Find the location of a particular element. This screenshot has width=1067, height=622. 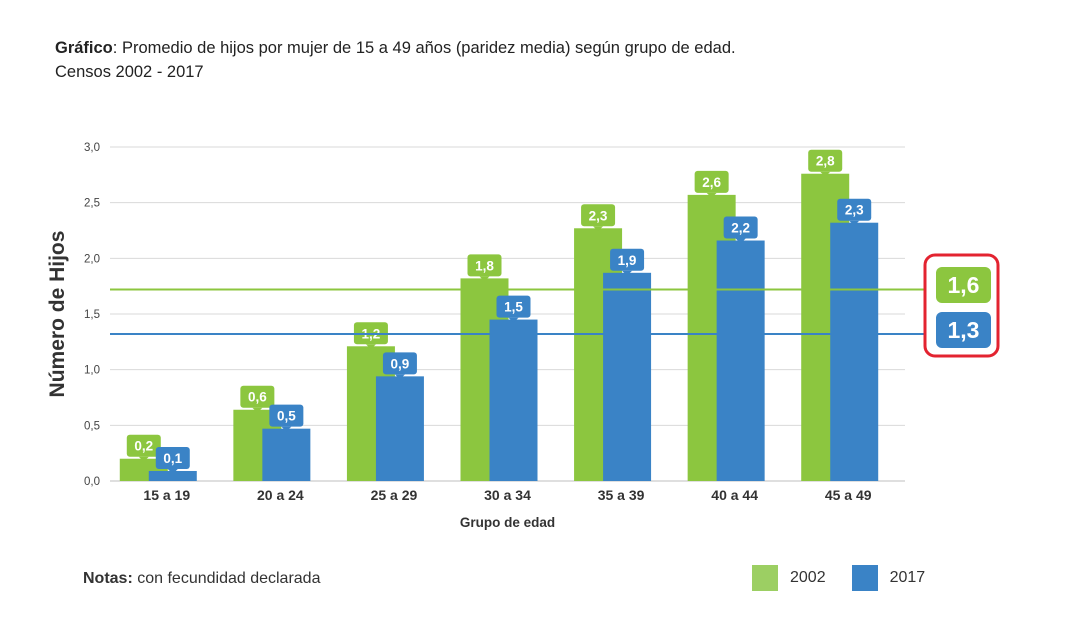

average-label-2002: 1,6 is located at coordinates (964, 285).